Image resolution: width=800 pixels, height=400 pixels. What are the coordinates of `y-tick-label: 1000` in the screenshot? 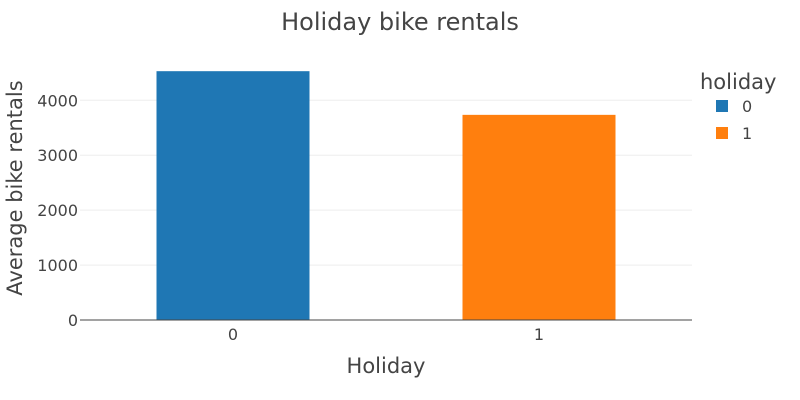 It's located at (57, 265).